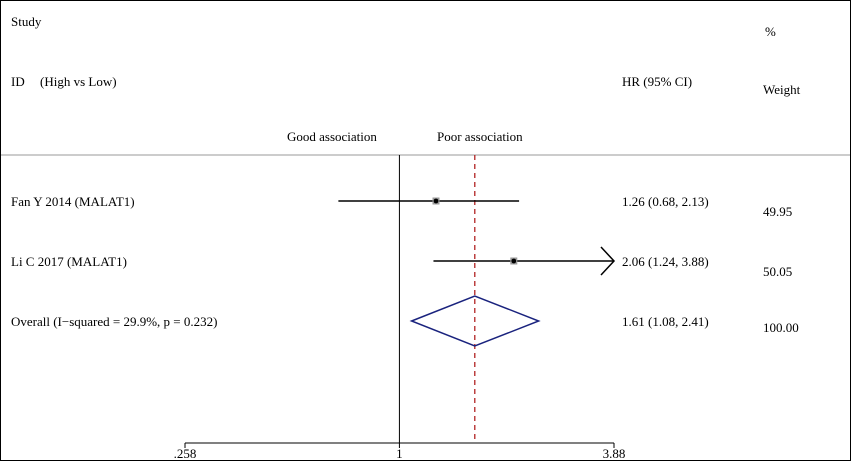 The height and width of the screenshot is (461, 851). Describe the element at coordinates (777, 271) in the screenshot. I see `study-weight: 50.05` at that location.